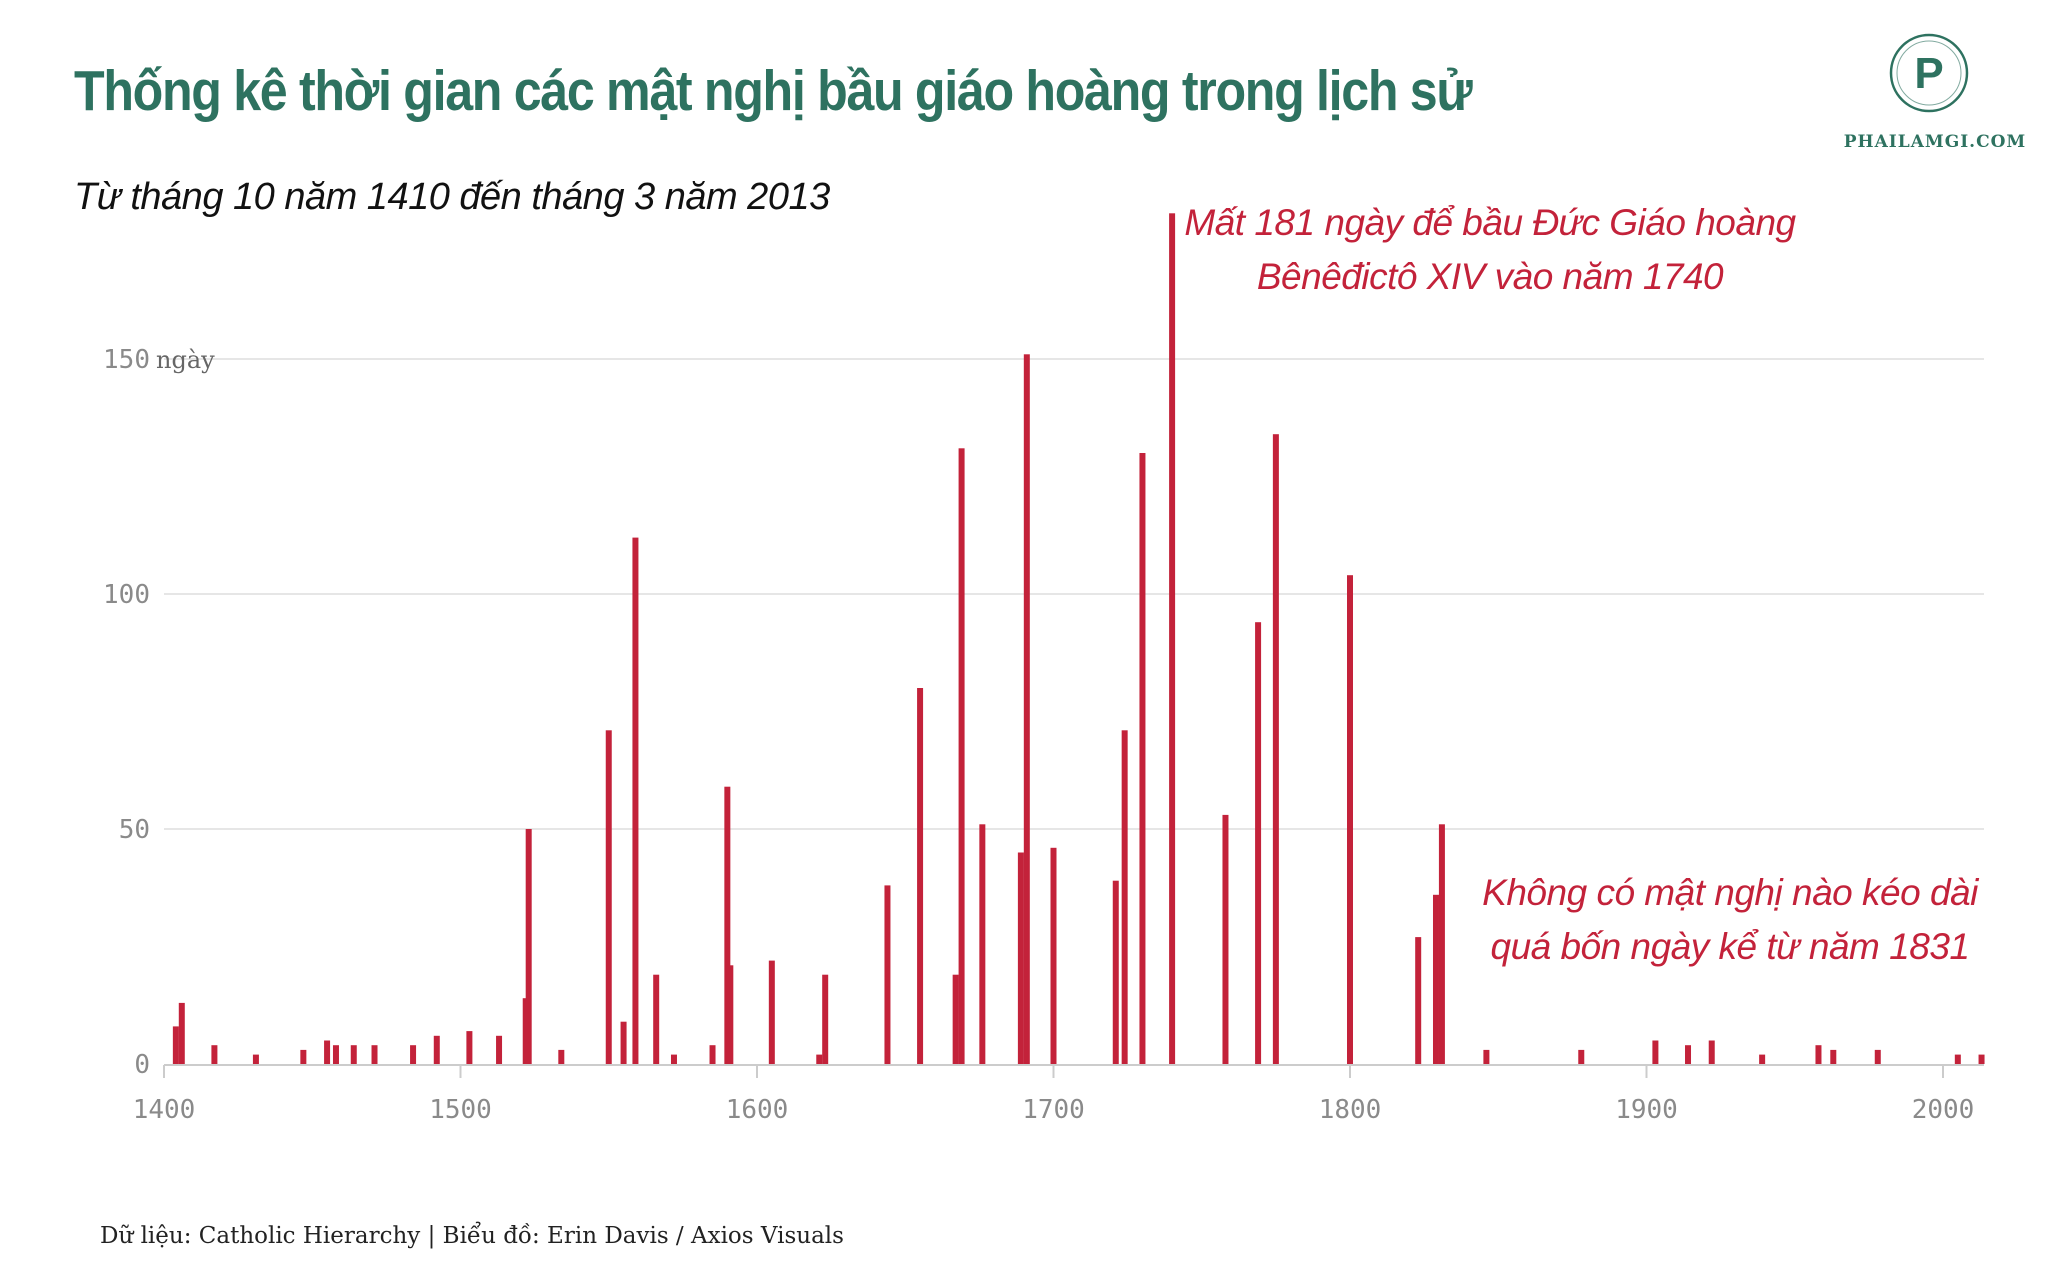  Describe the element at coordinates (1688, 1054) in the screenshot. I see `bar-1914` at that location.